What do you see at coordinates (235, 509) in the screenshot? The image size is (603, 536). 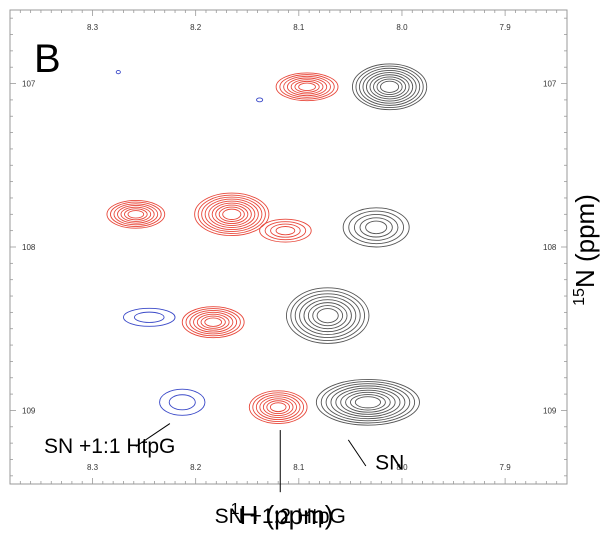 I see `x-axis-title-superscript: 1` at bounding box center [235, 509].